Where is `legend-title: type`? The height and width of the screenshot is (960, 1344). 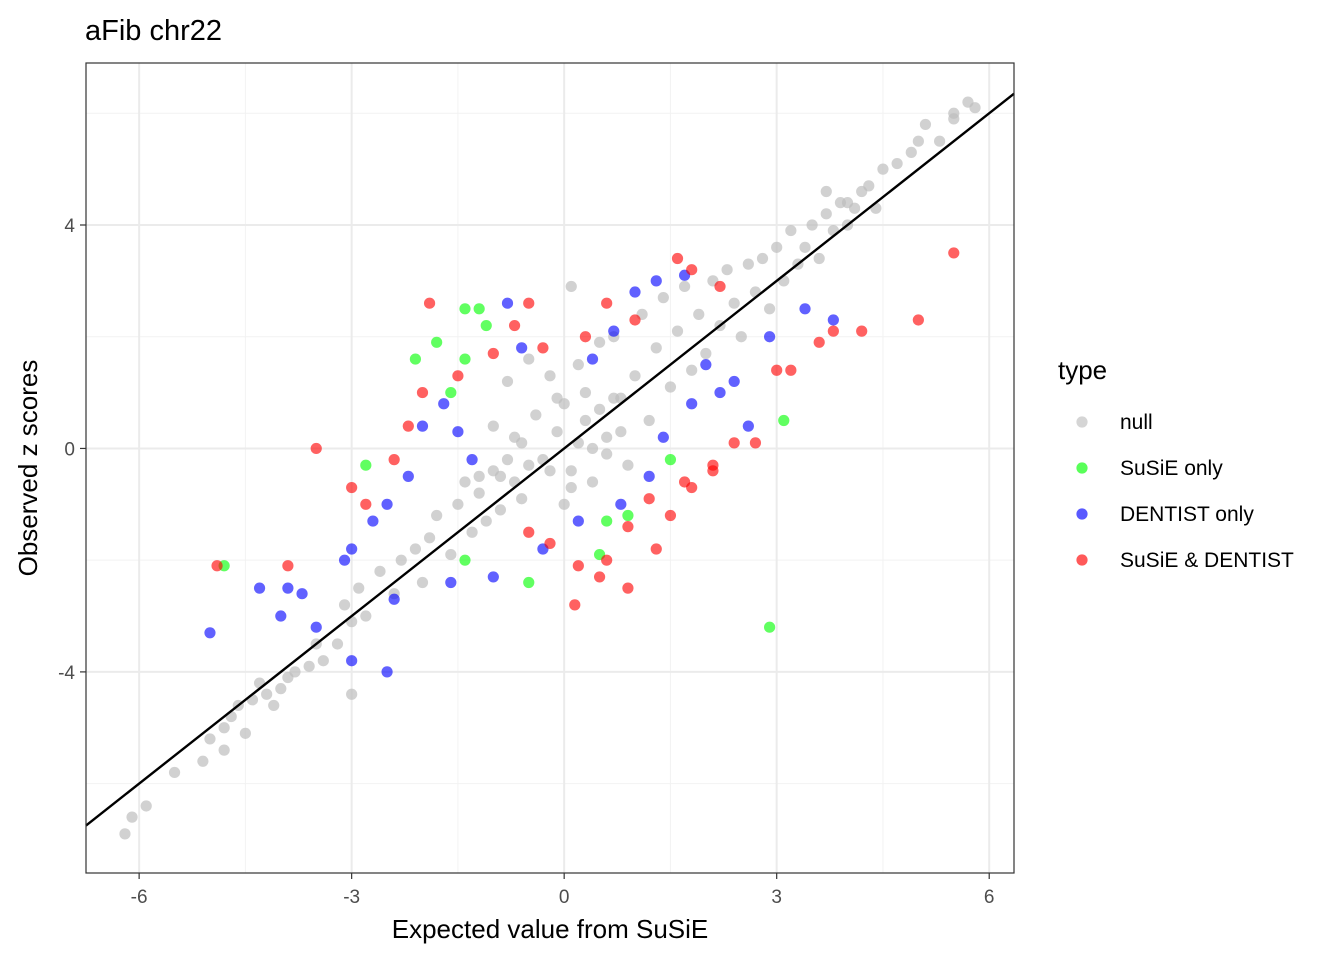
legend-title: type is located at coordinates (1082, 370).